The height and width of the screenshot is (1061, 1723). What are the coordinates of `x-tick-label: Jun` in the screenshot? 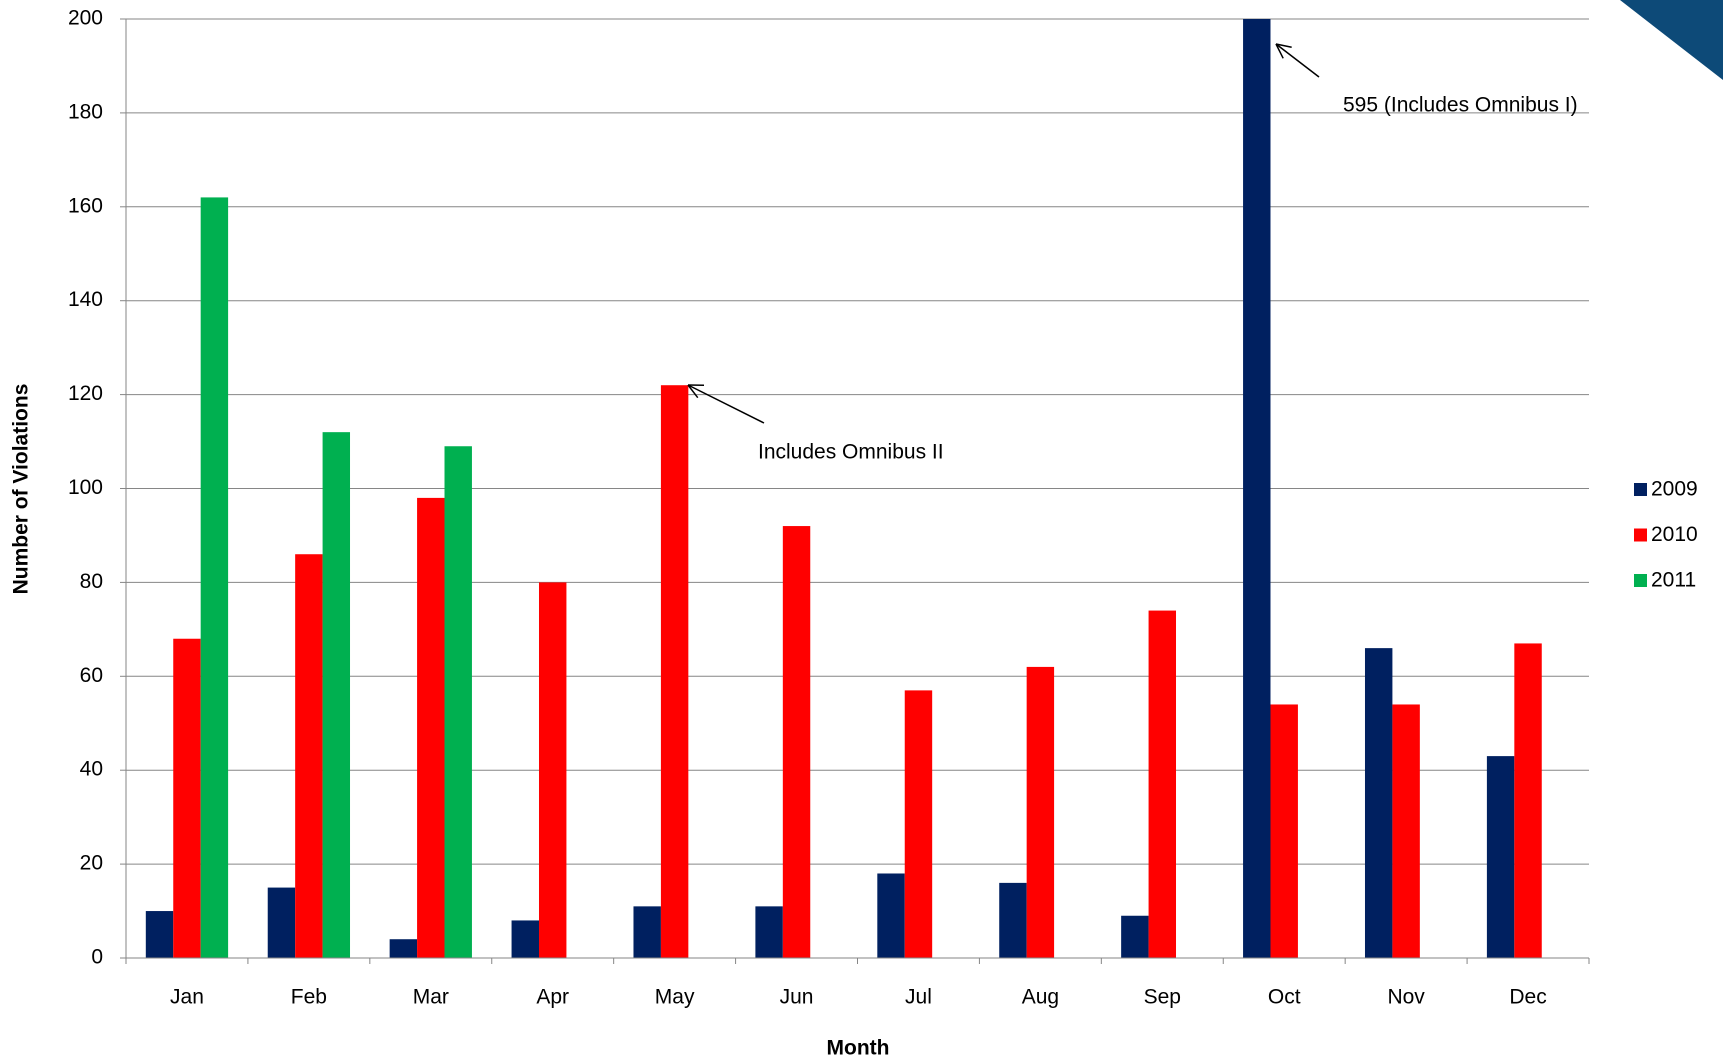 It's located at (797, 997).